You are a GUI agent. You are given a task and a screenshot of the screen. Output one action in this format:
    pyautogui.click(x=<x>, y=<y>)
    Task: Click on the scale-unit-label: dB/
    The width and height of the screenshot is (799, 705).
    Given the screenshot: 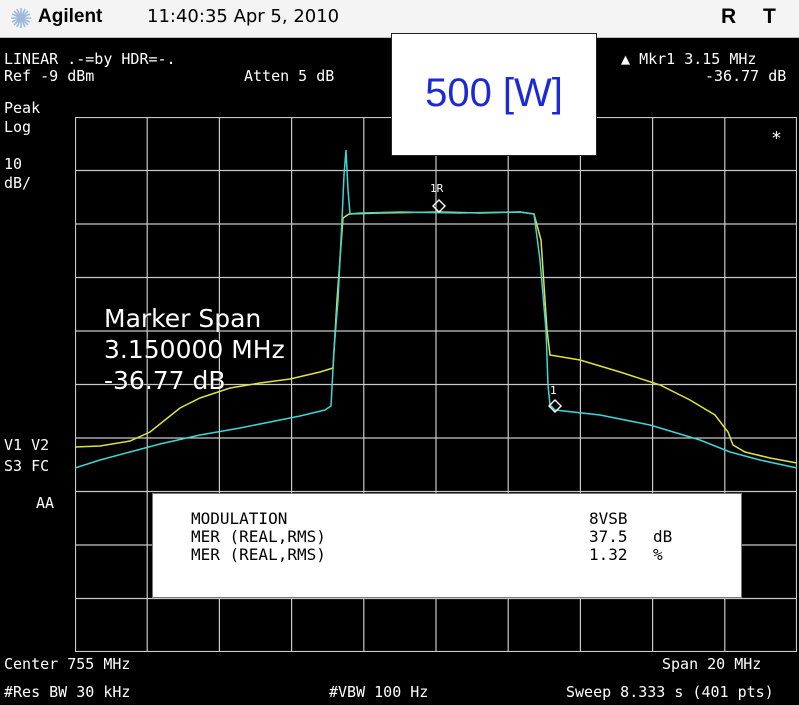 What is the action you would take?
    pyautogui.click(x=18, y=183)
    